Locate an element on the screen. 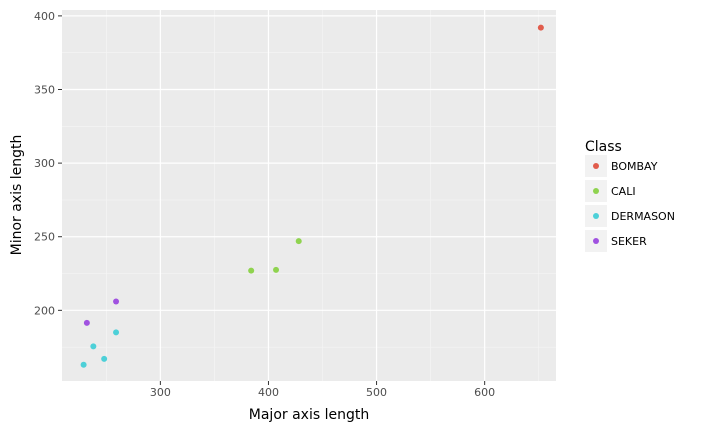  legend-items: BOMBAY CALI DERMASON SEKER is located at coordinates (630, 203).